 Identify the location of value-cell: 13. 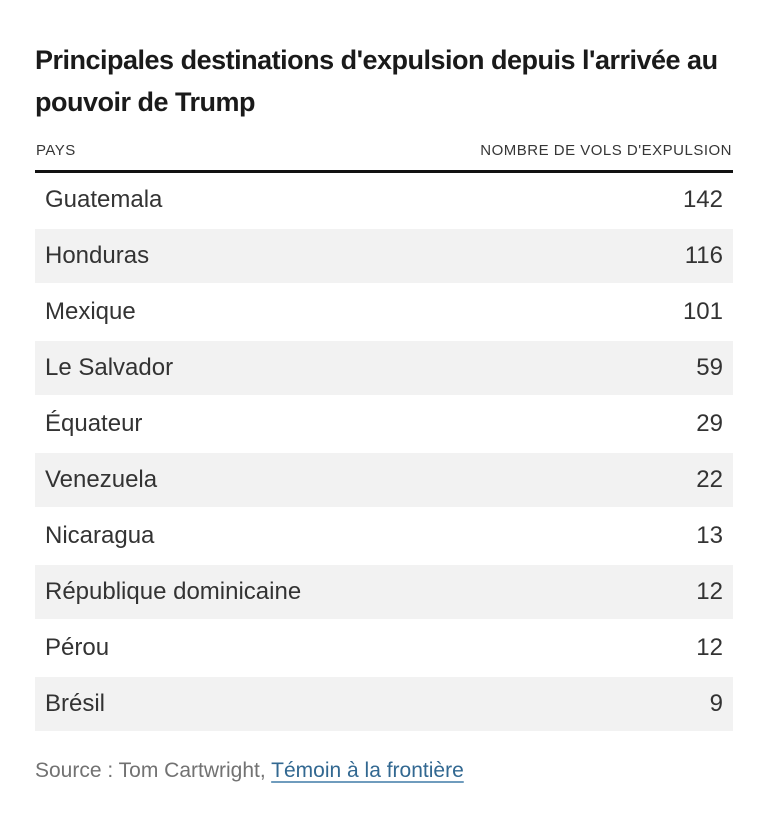
(709, 535).